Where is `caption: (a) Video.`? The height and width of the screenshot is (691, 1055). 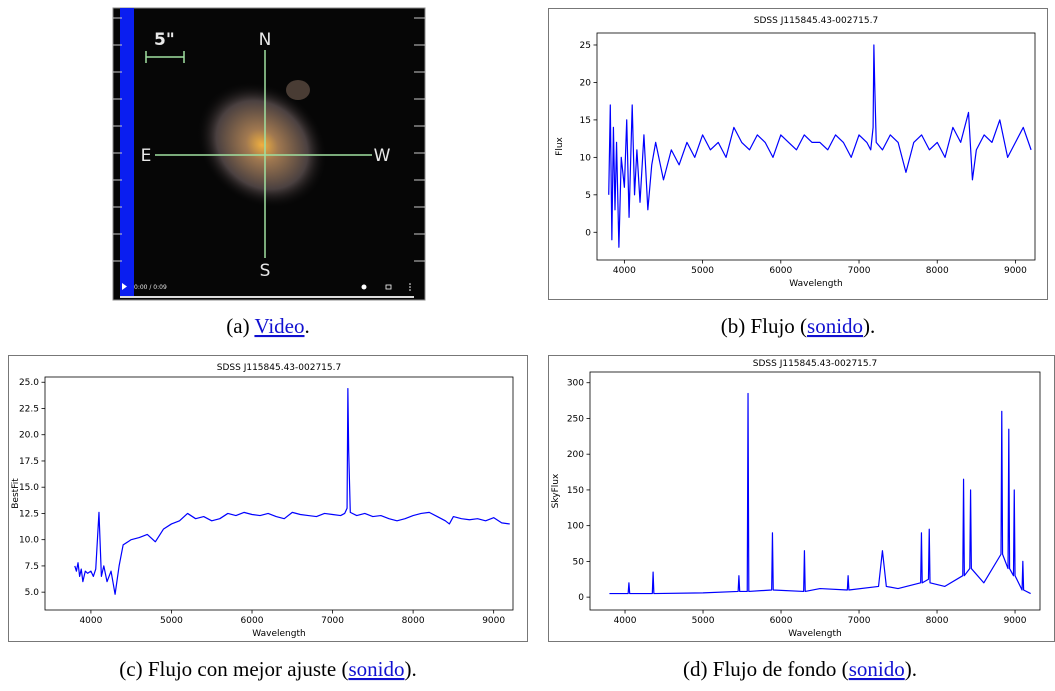 caption: (a) Video. is located at coordinates (268, 326).